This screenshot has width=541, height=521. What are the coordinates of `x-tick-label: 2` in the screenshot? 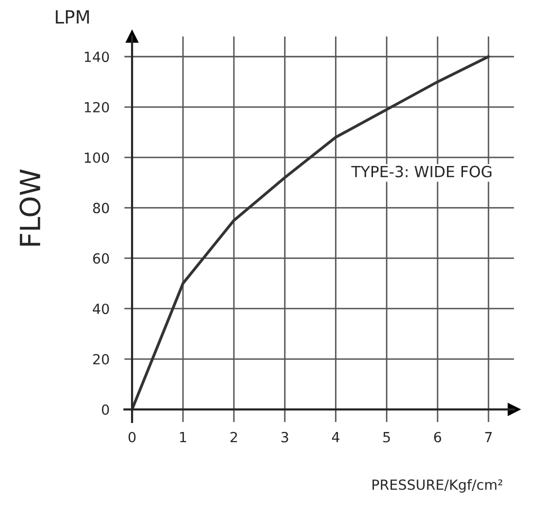 It's located at (233, 437).